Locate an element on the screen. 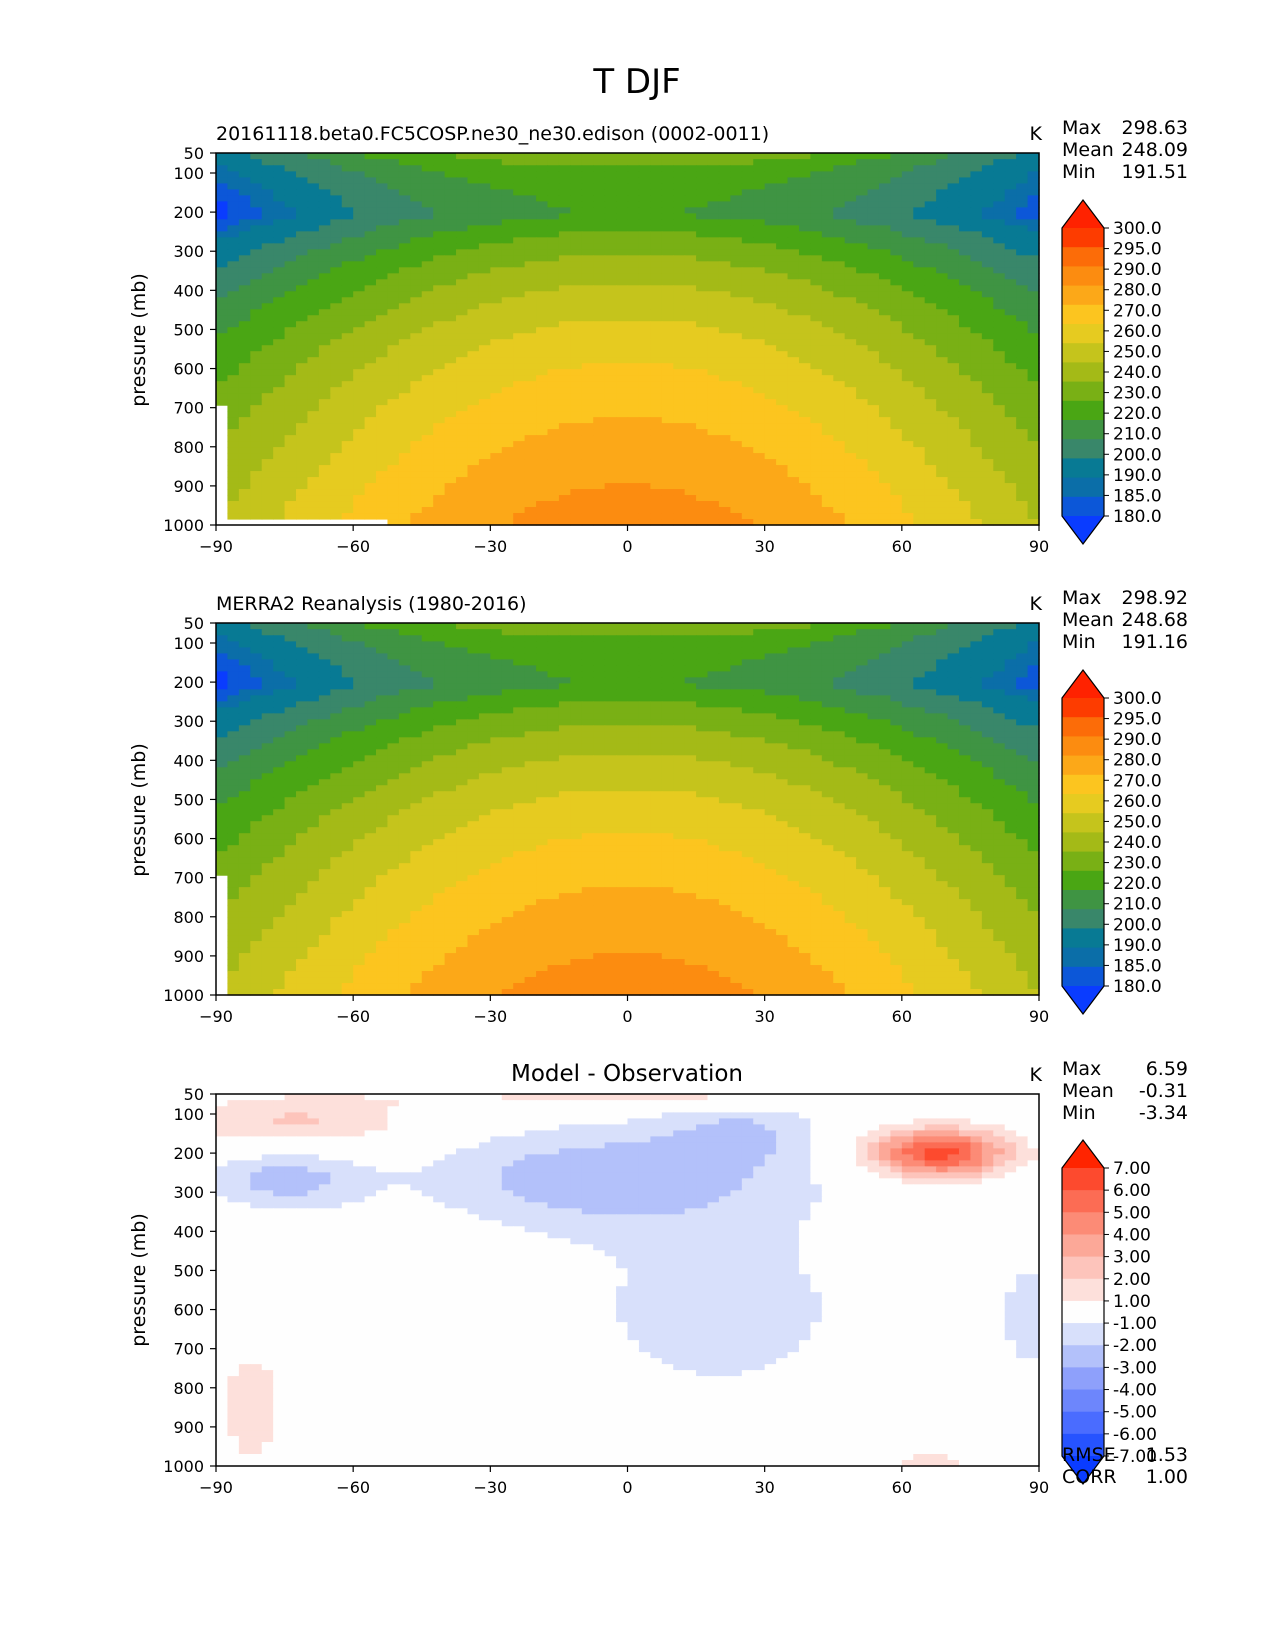  x-tick-label: 30 is located at coordinates (764, 546).